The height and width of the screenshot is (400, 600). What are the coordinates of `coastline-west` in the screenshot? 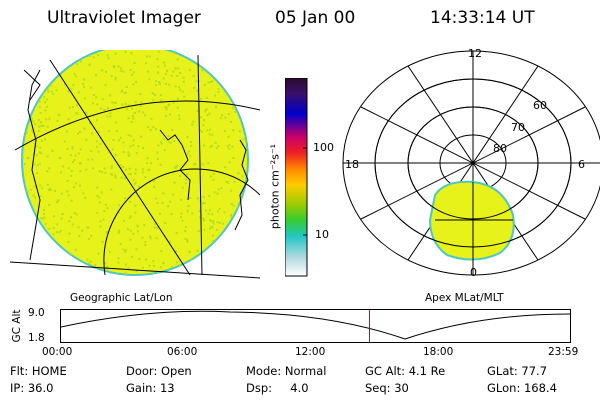 It's located at (34, 165).